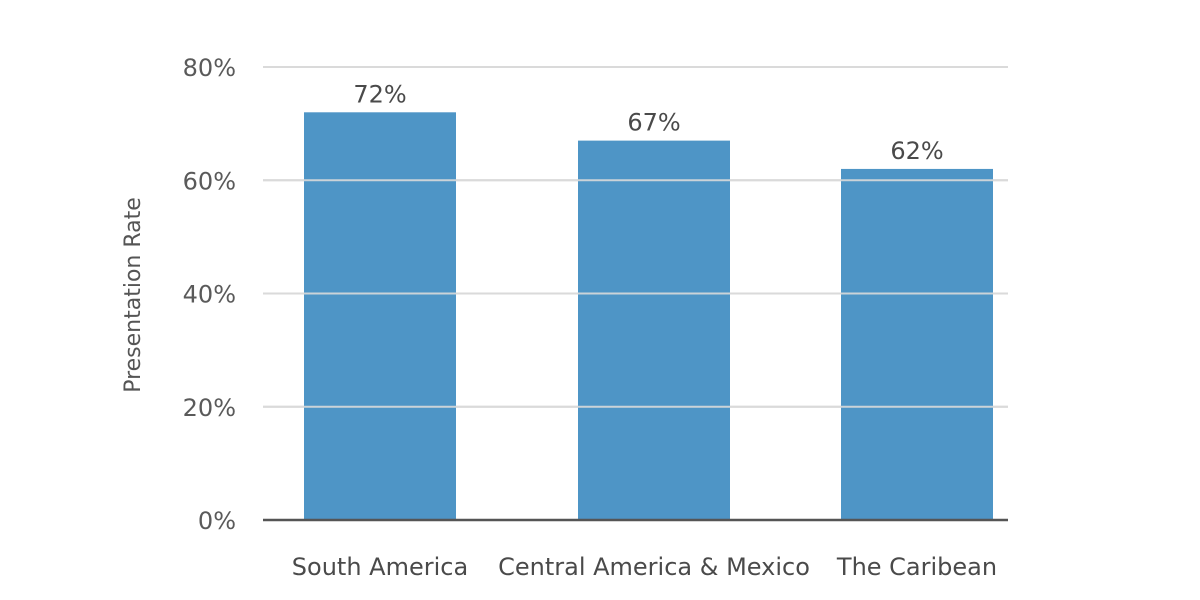 This screenshot has width=1200, height=600. What do you see at coordinates (209, 181) in the screenshot?
I see `y-tick-label: 60%` at bounding box center [209, 181].